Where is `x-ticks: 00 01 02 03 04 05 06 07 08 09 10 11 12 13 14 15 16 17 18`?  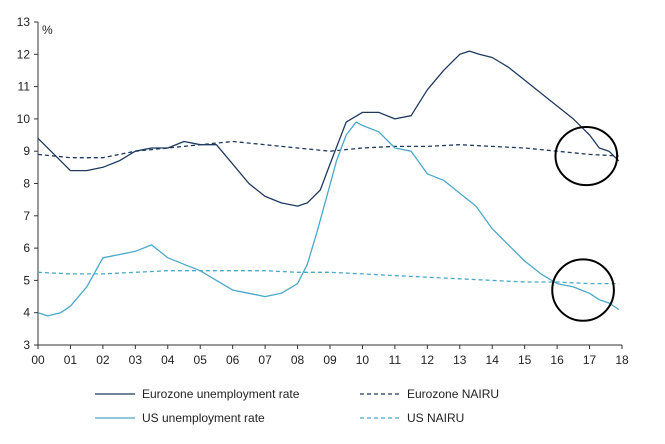
x-ticks: 00 01 02 03 04 05 06 07 08 09 10 11 12 13 14 15 16 17 18 is located at coordinates (330, 356).